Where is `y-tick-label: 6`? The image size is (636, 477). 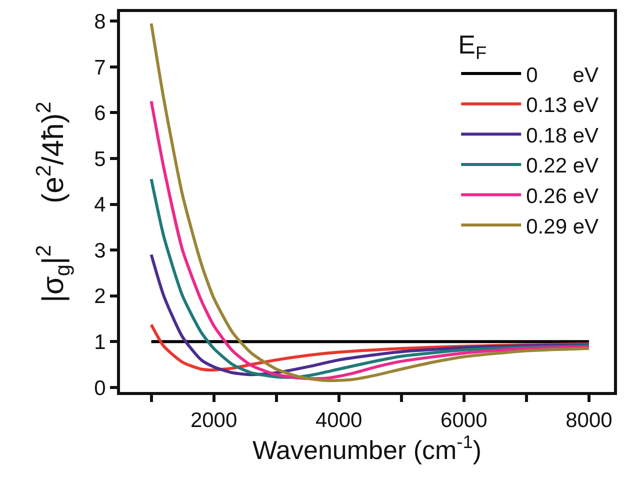
y-tick-label: 6 is located at coordinates (100, 114).